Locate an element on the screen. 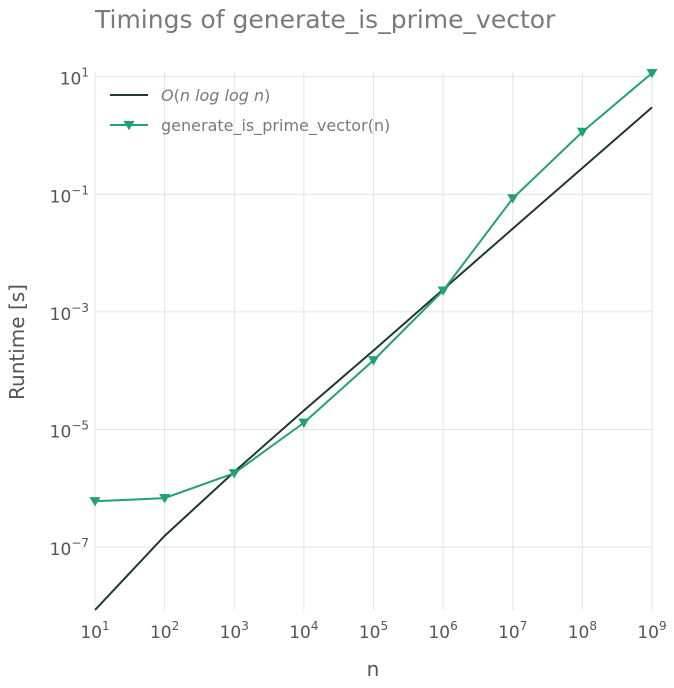 The height and width of the screenshot is (688, 674). legend-label: generate_is_prime_vector(n) is located at coordinates (275, 126).